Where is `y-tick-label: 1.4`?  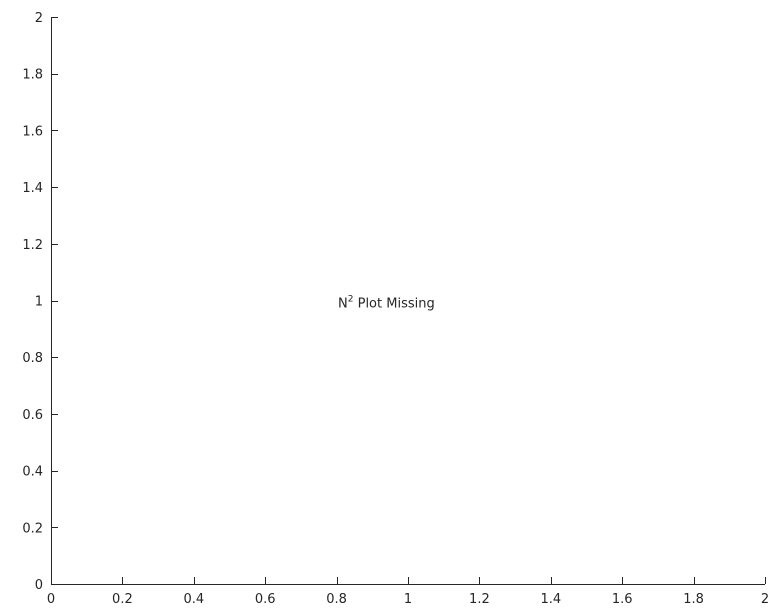 y-tick-label: 1.4 is located at coordinates (32, 188).